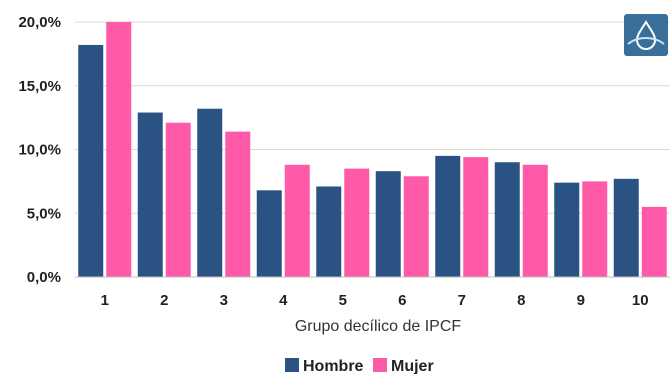 This screenshot has height=374, width=670. I want to click on y-axis-ticks: 0,0% 5,0% 10,0% 15,0% 20,0%, so click(39, 150).